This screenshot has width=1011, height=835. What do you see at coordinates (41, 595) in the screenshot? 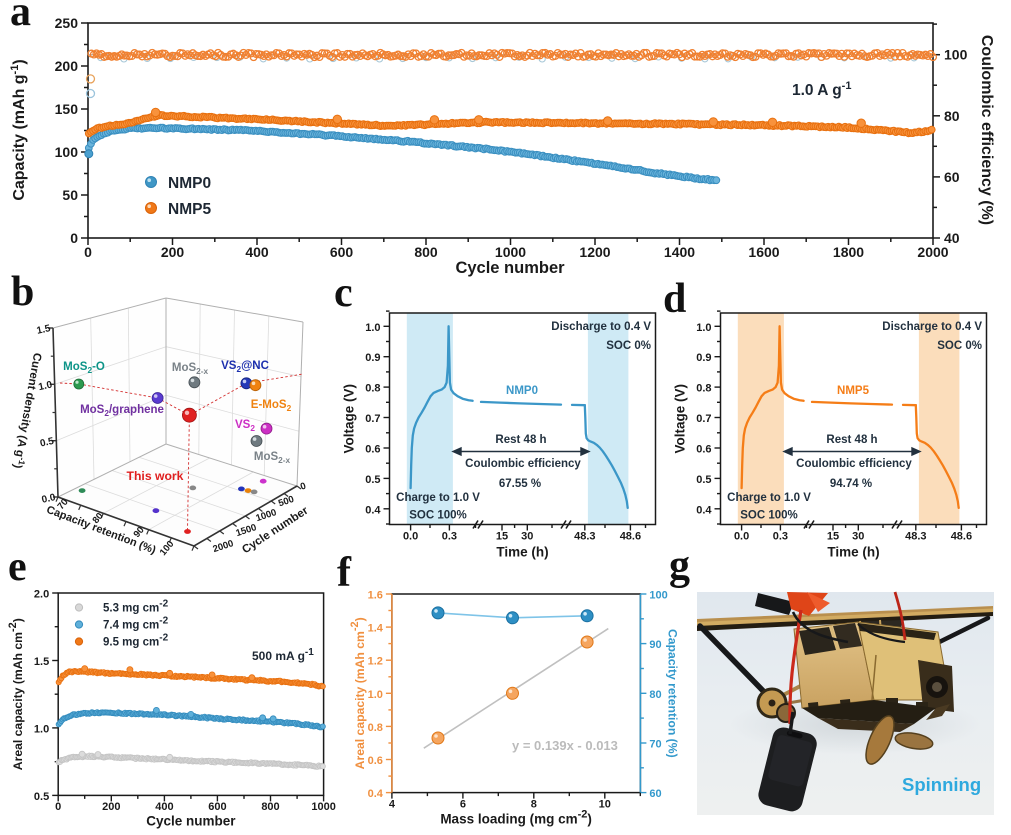
I see `svg-text: 2.0` at bounding box center [41, 595].